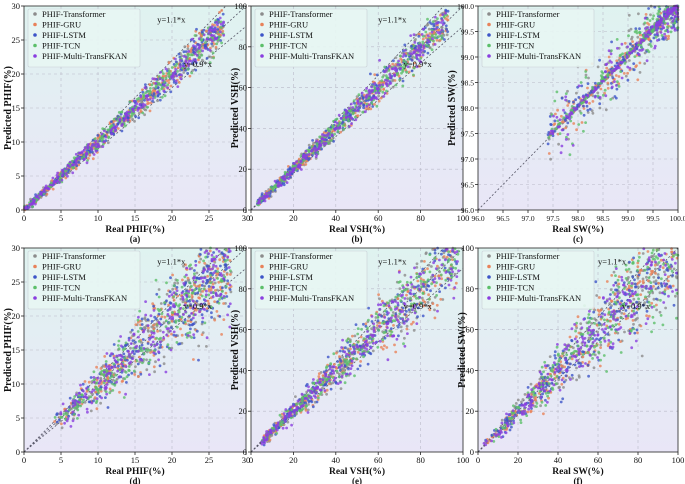 Image resolution: width=685 pixels, height=484 pixels. I want to click on x-tick-label: 25, so click(209, 218).